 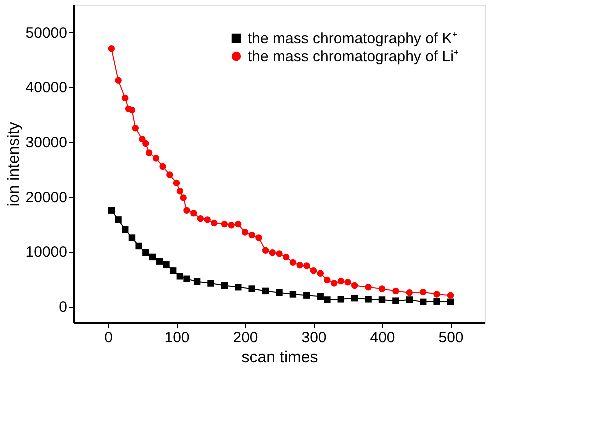 I want to click on y-tick-label: 20000, so click(x=47, y=197).